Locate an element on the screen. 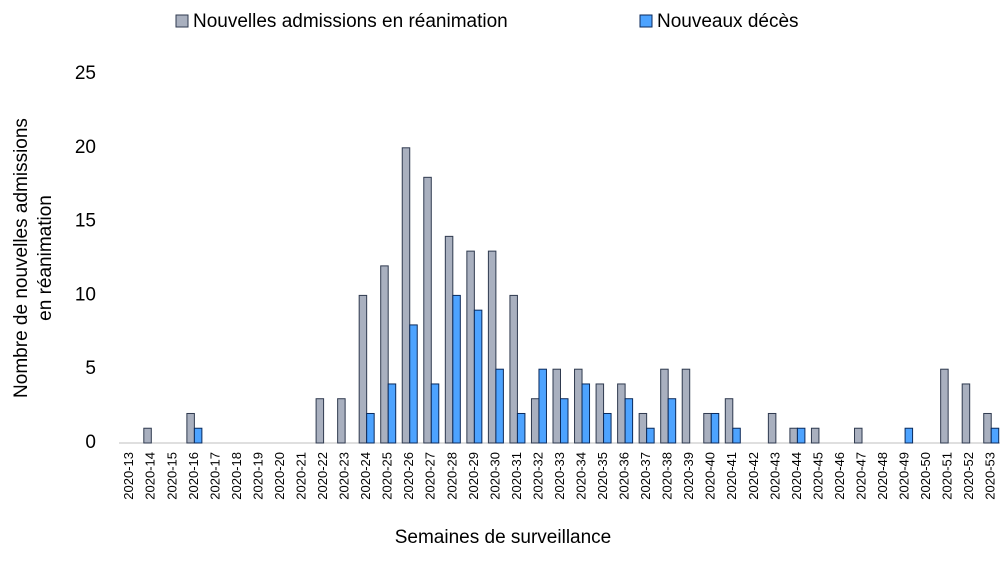  x-tick-label: 2020-14 is located at coordinates (150, 476).